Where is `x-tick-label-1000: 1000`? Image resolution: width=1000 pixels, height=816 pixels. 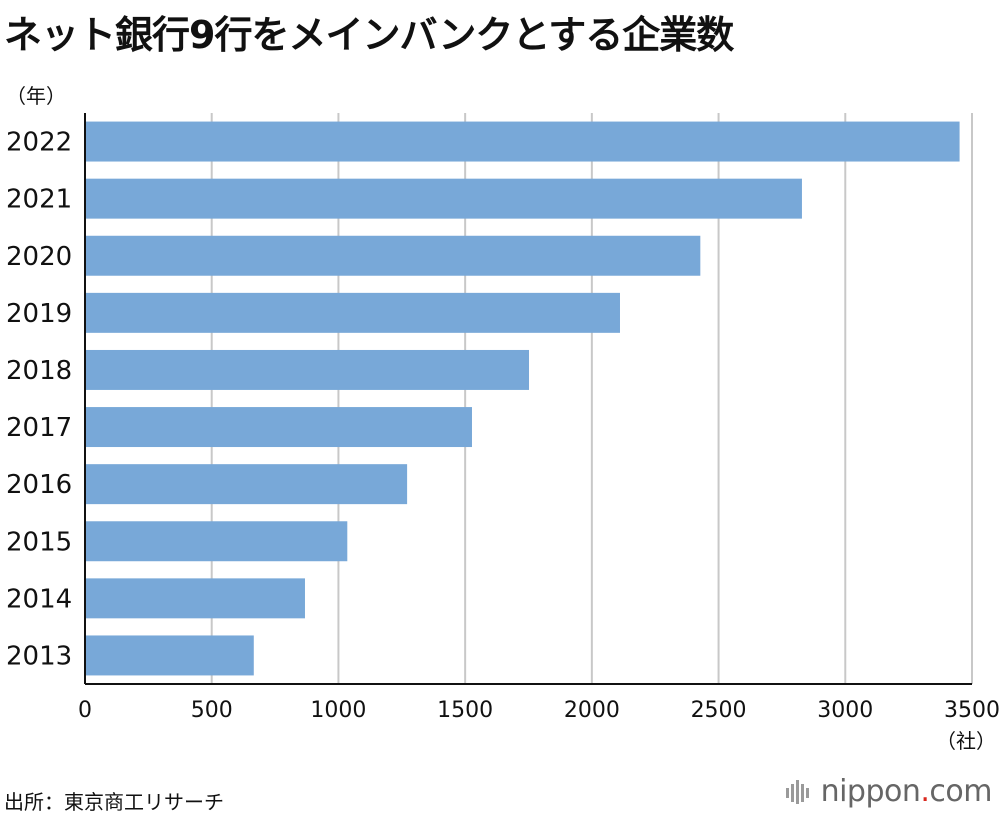
x-tick-label-1000: 1000 is located at coordinates (338, 710).